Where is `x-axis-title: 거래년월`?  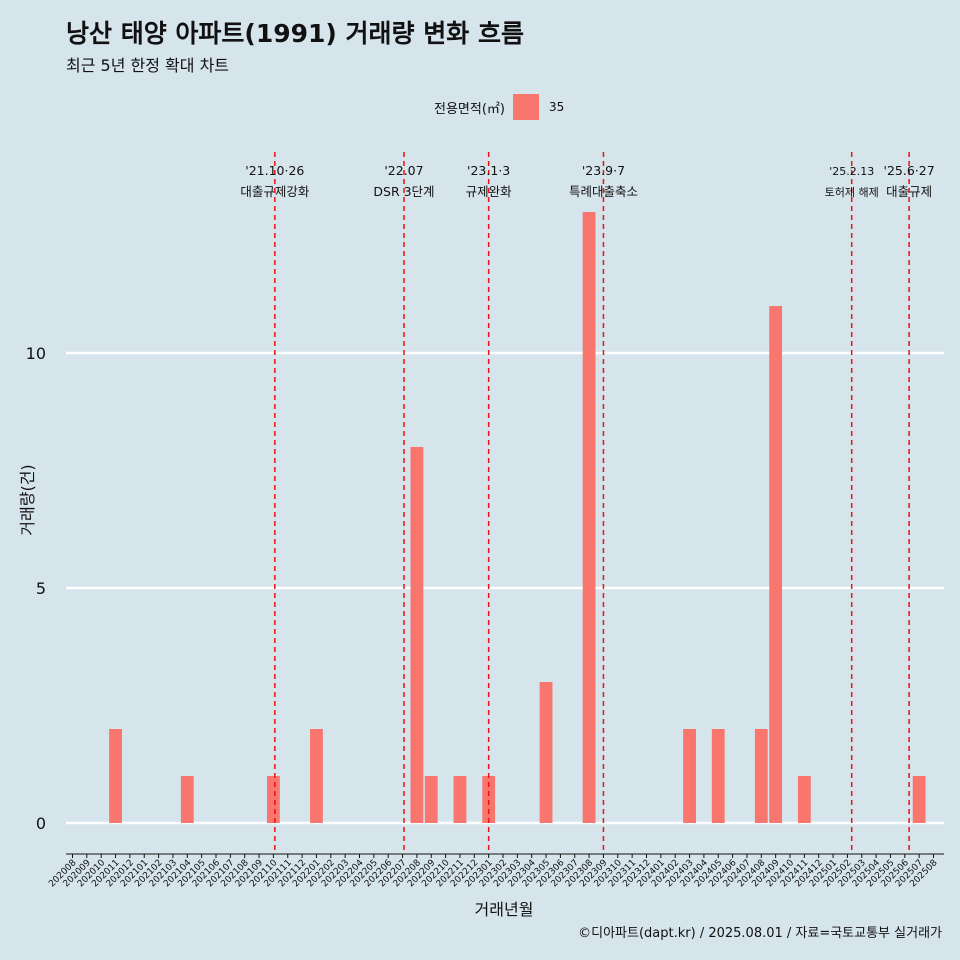
x-axis-title: 거래년월 is located at coordinates (504, 909).